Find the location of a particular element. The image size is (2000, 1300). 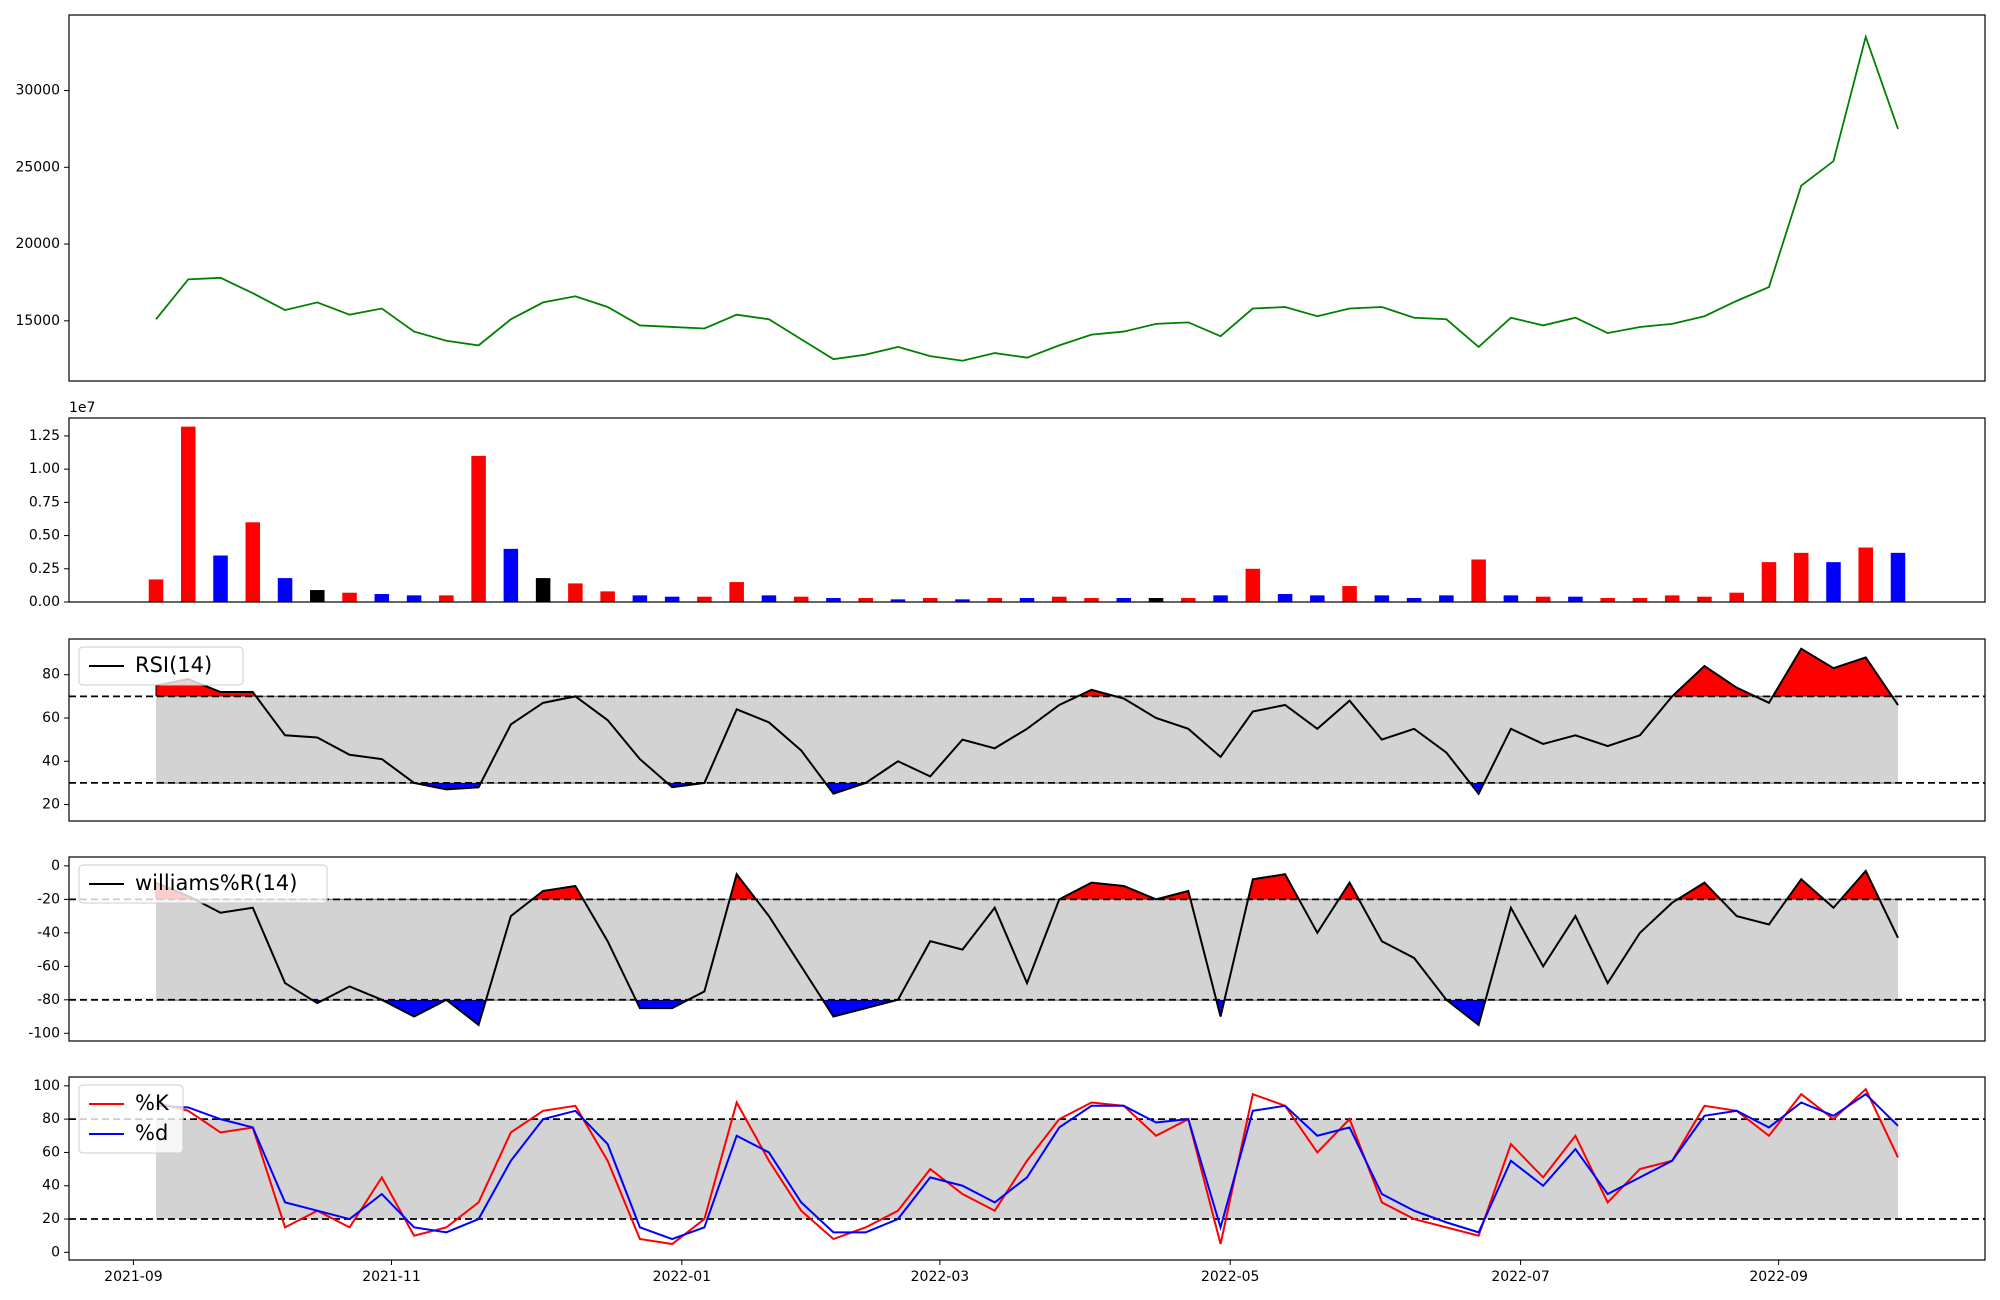

x-tick-label: 2021-09 is located at coordinates (133, 1277).